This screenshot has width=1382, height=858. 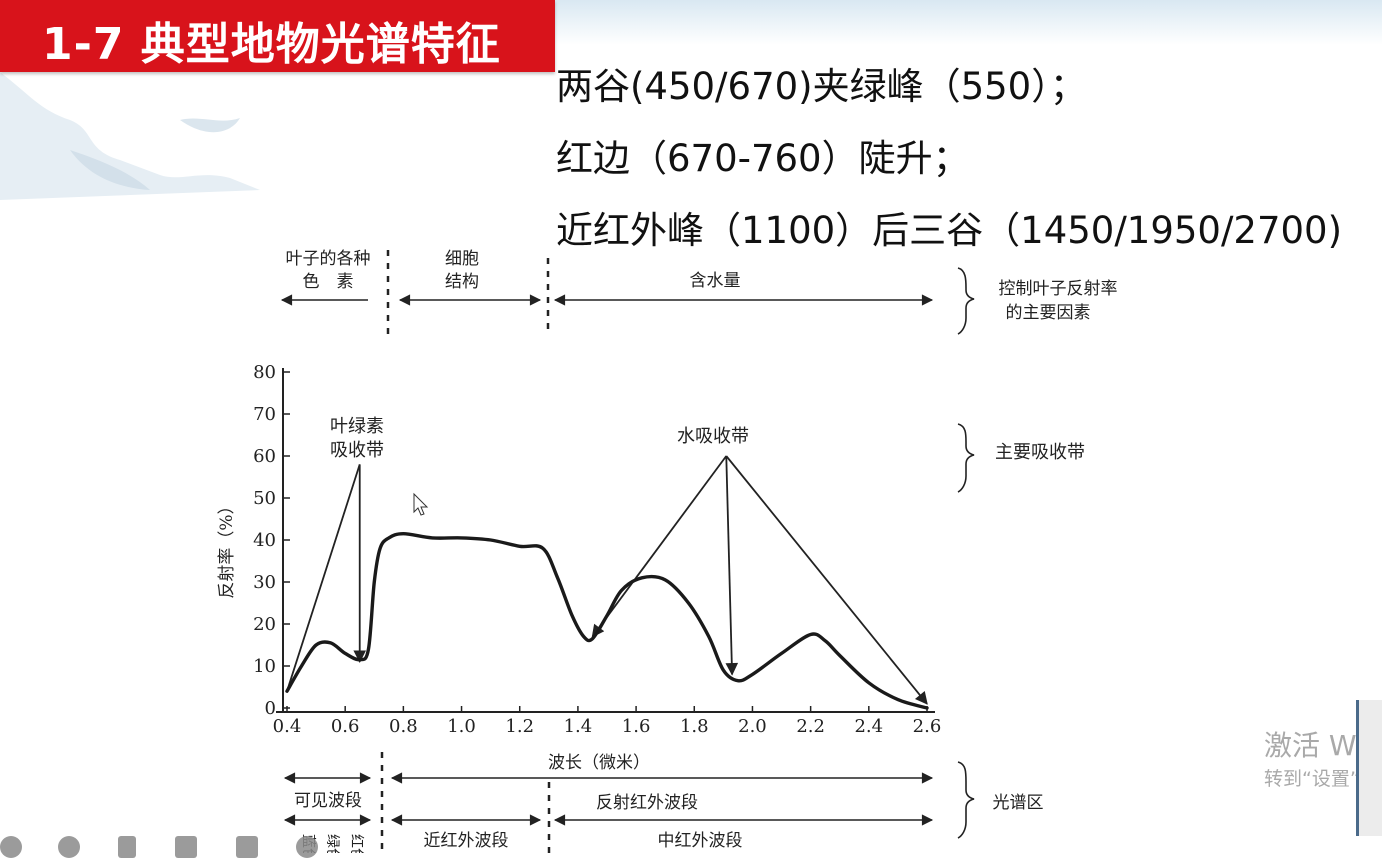 I want to click on absorption-arrows, so click(x=607, y=580).